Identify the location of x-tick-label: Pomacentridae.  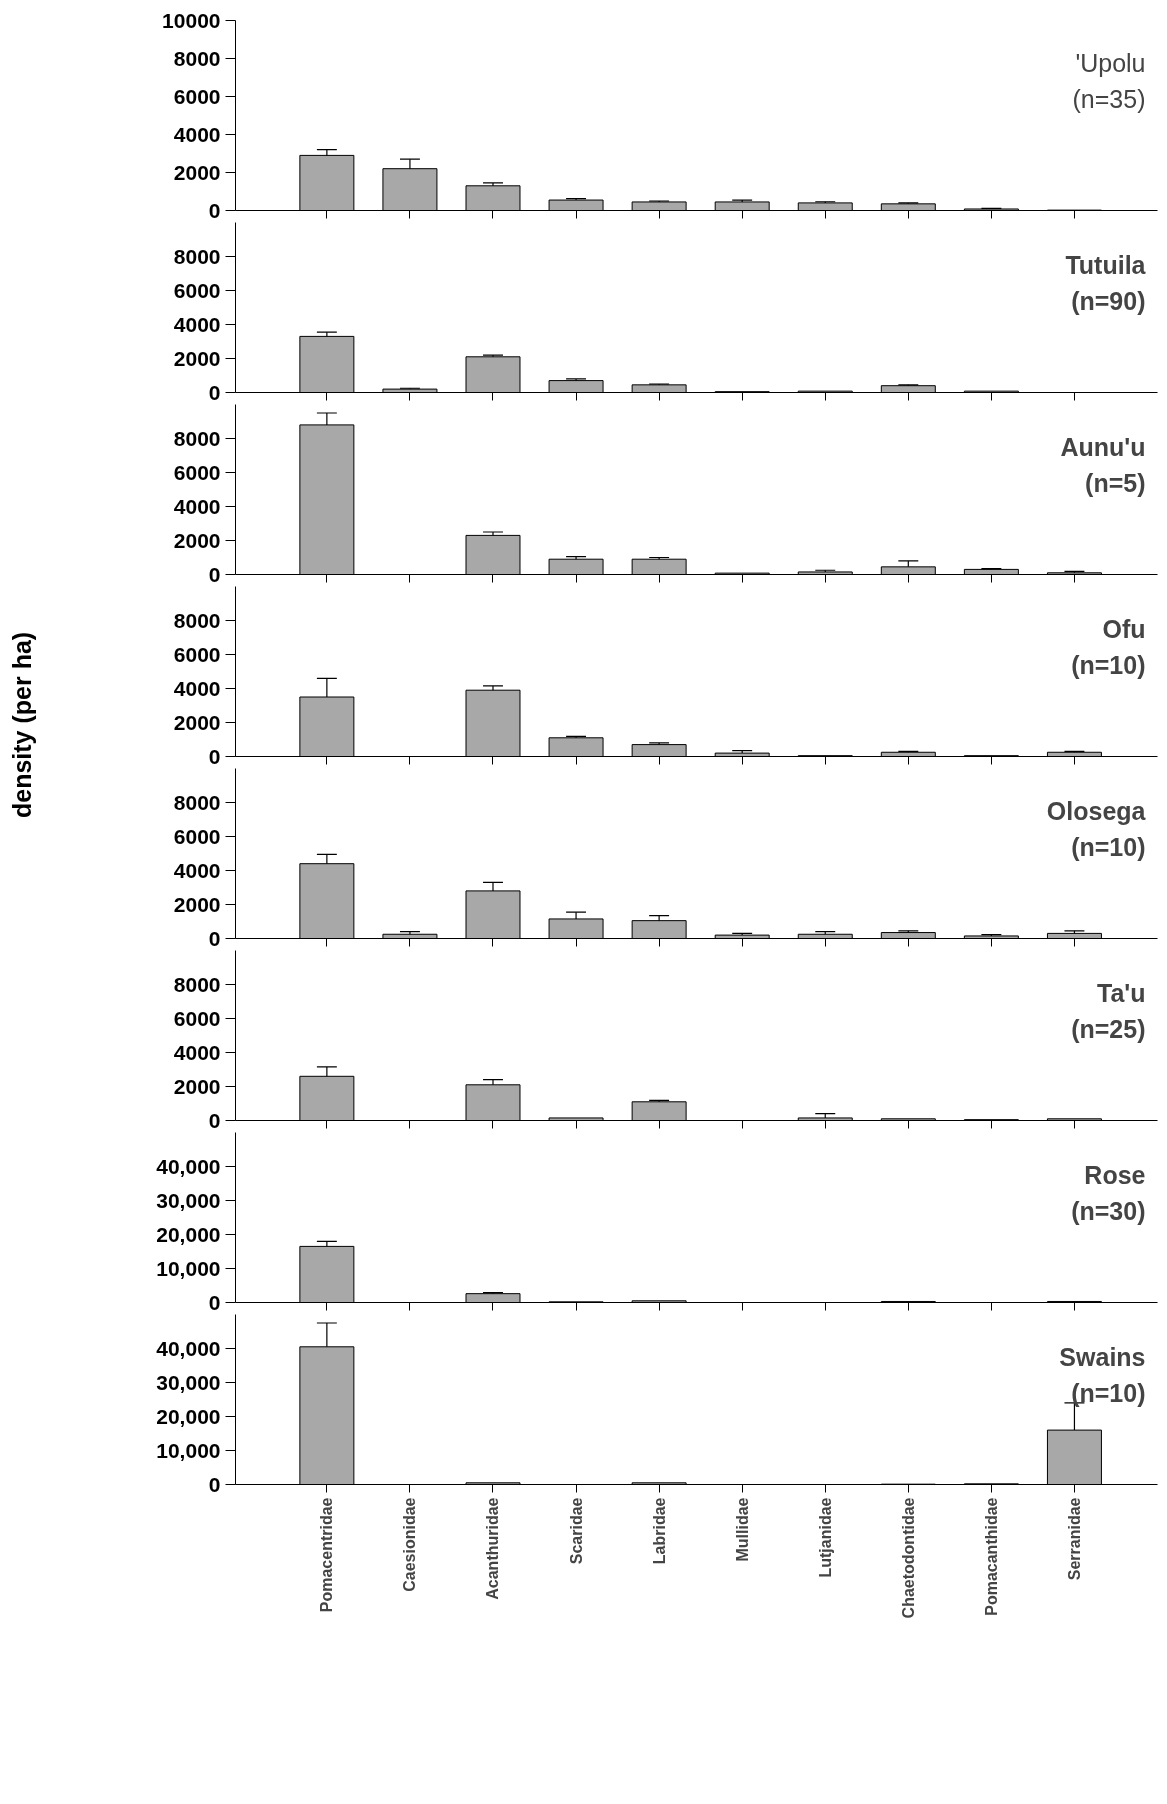
(327, 1555).